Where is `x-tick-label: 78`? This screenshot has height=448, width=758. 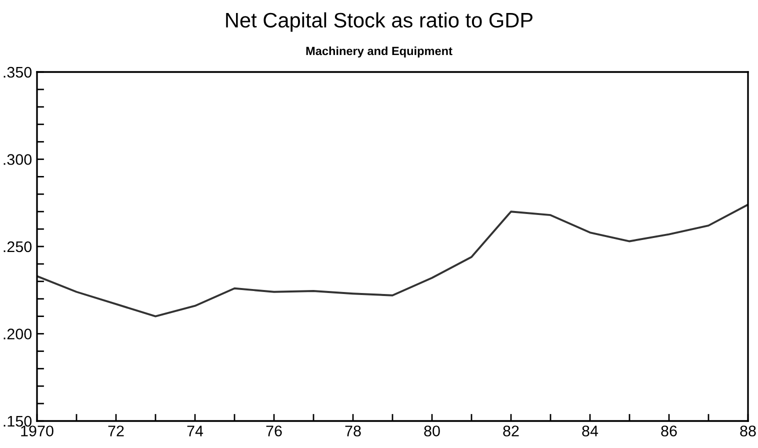
x-tick-label: 78 is located at coordinates (353, 431).